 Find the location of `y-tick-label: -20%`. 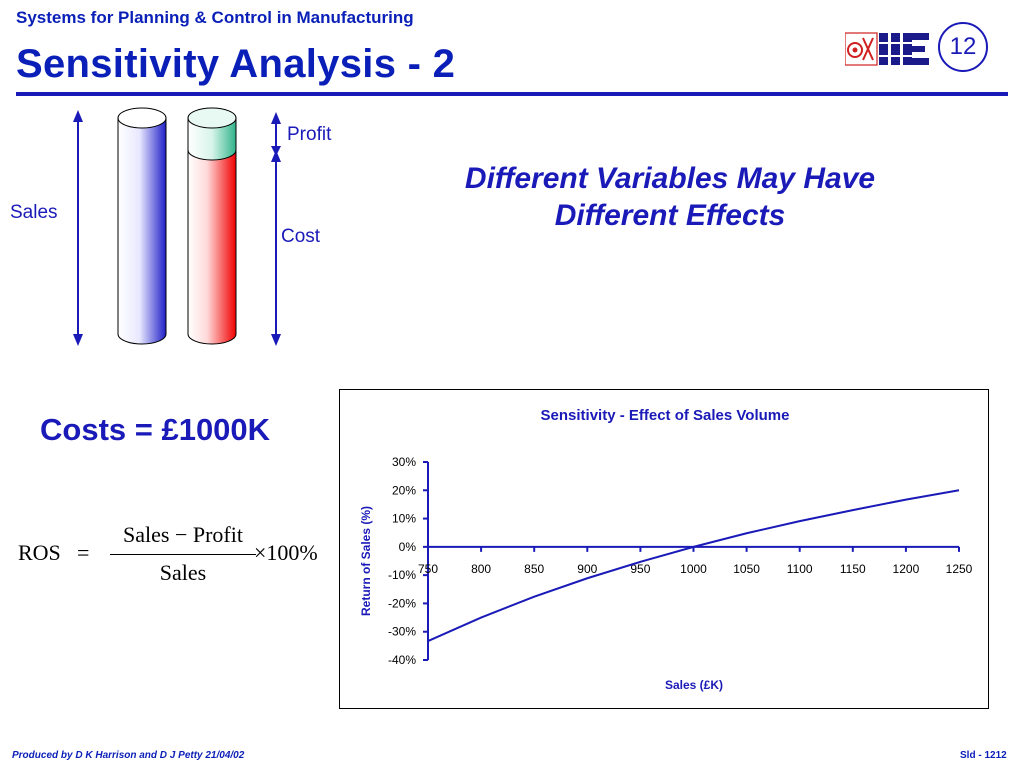

y-tick-label: -20% is located at coordinates (402, 603).